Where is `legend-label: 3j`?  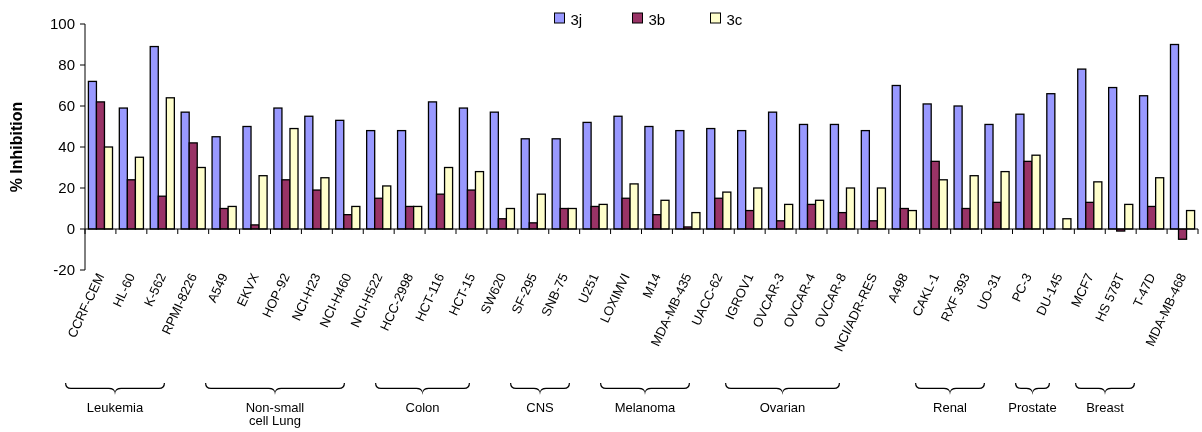
legend-label: 3j is located at coordinates (576, 20).